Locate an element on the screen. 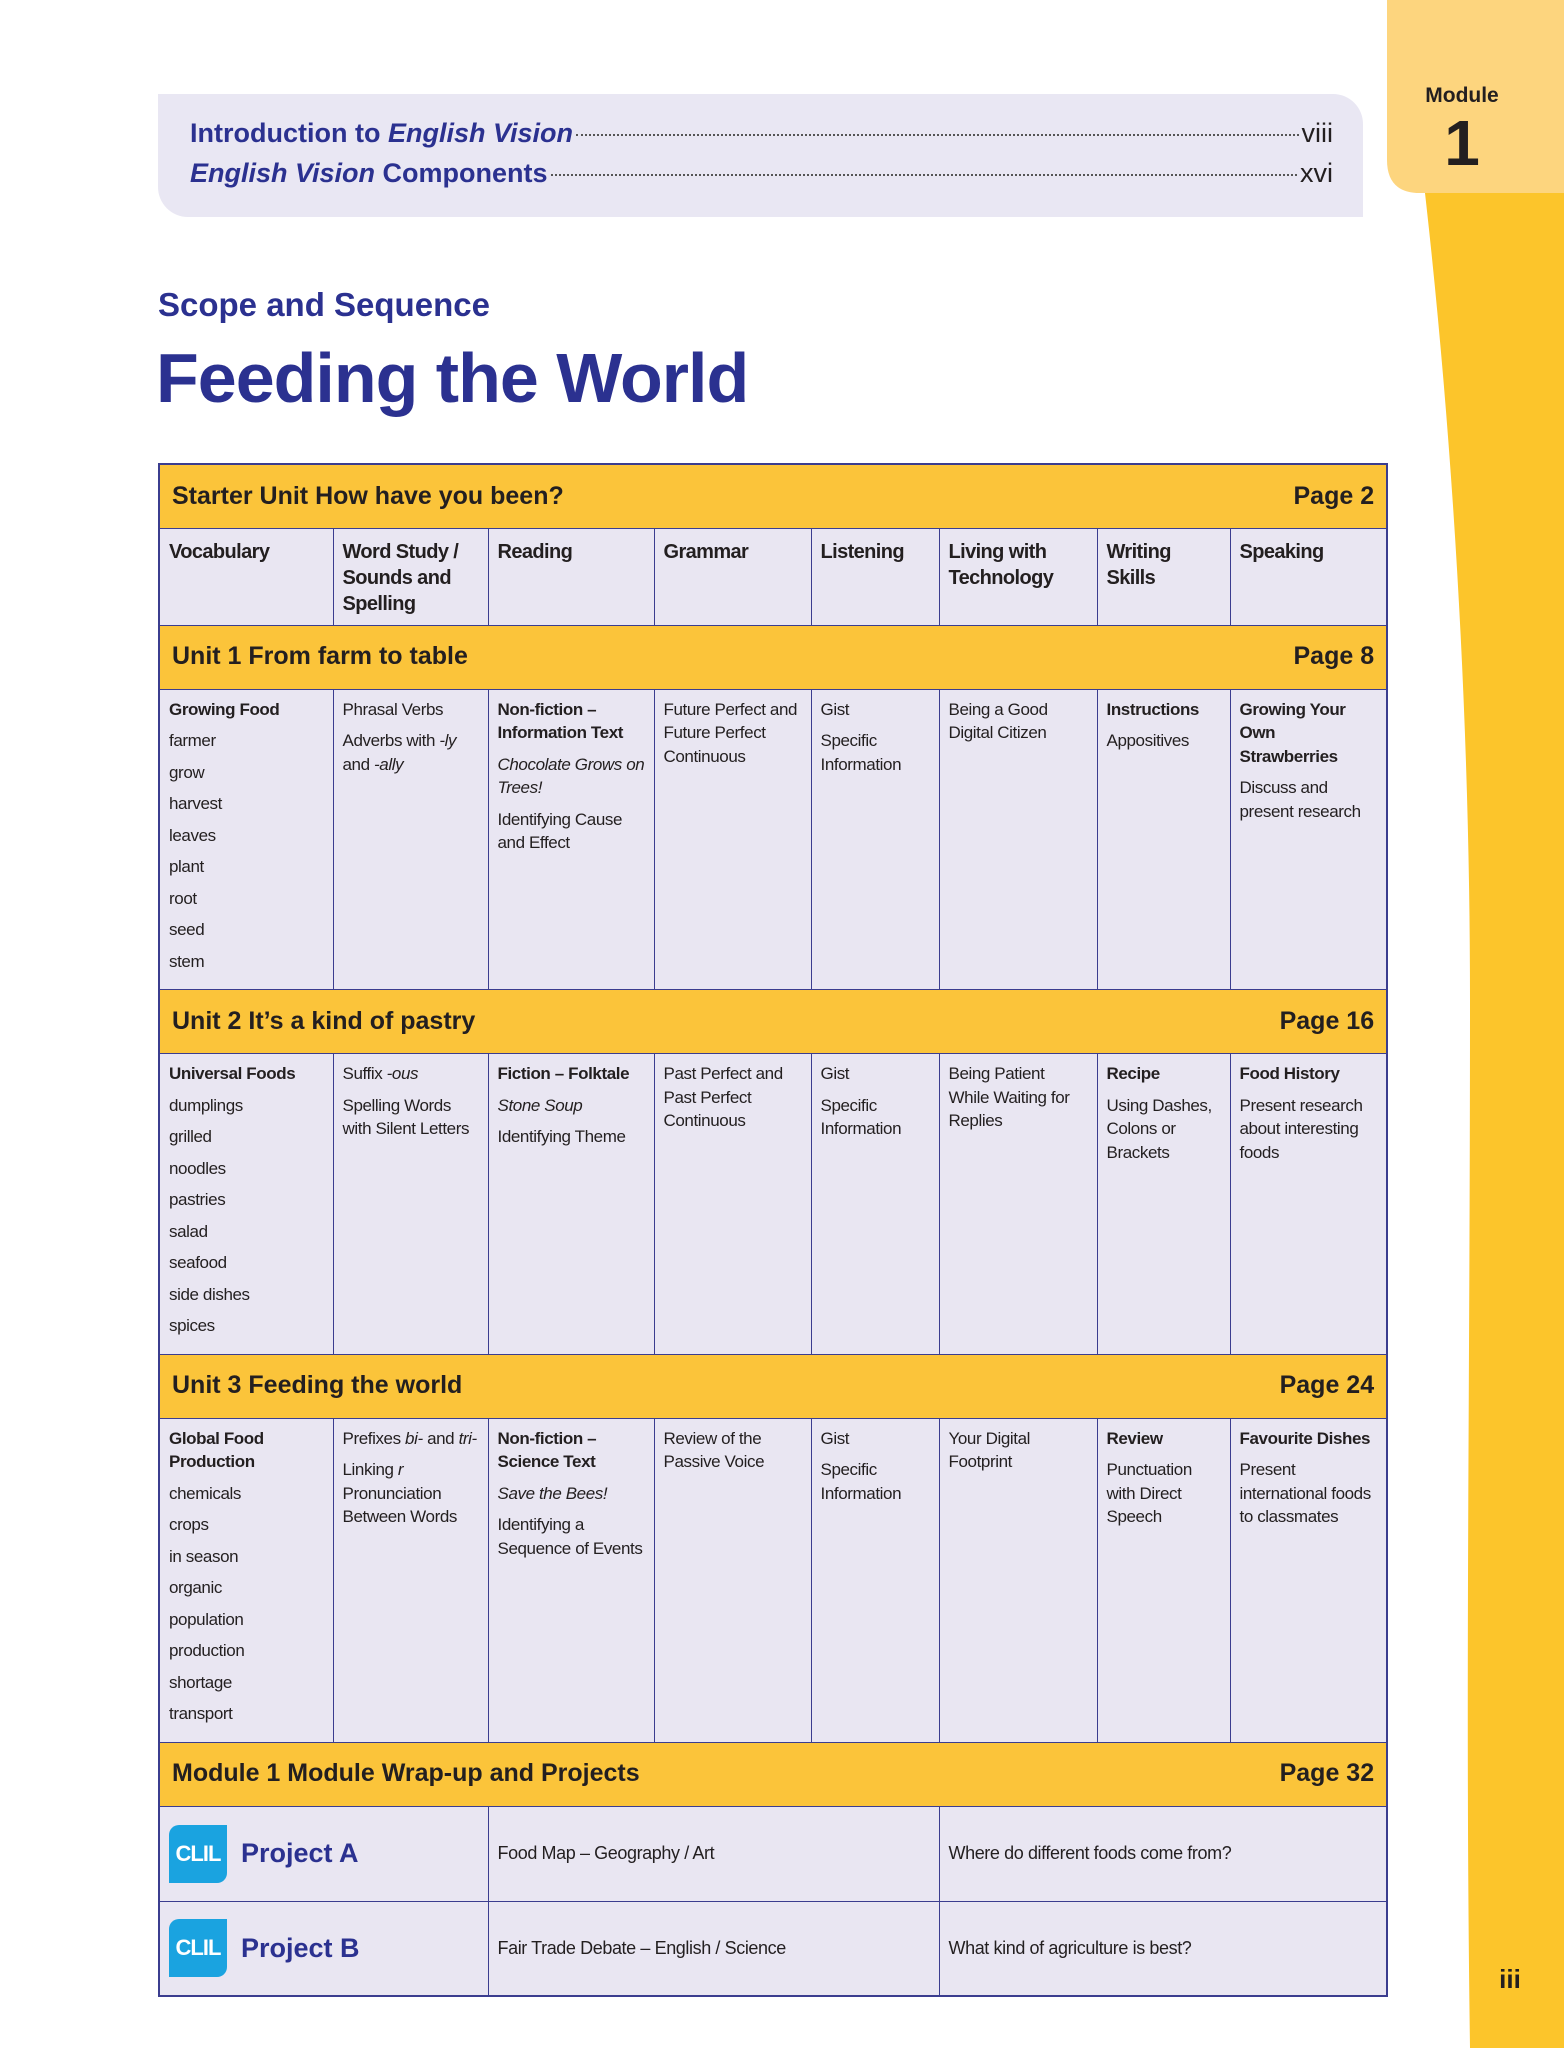 The height and width of the screenshot is (2048, 1564). column-header: Writing Skills is located at coordinates (1163, 576).